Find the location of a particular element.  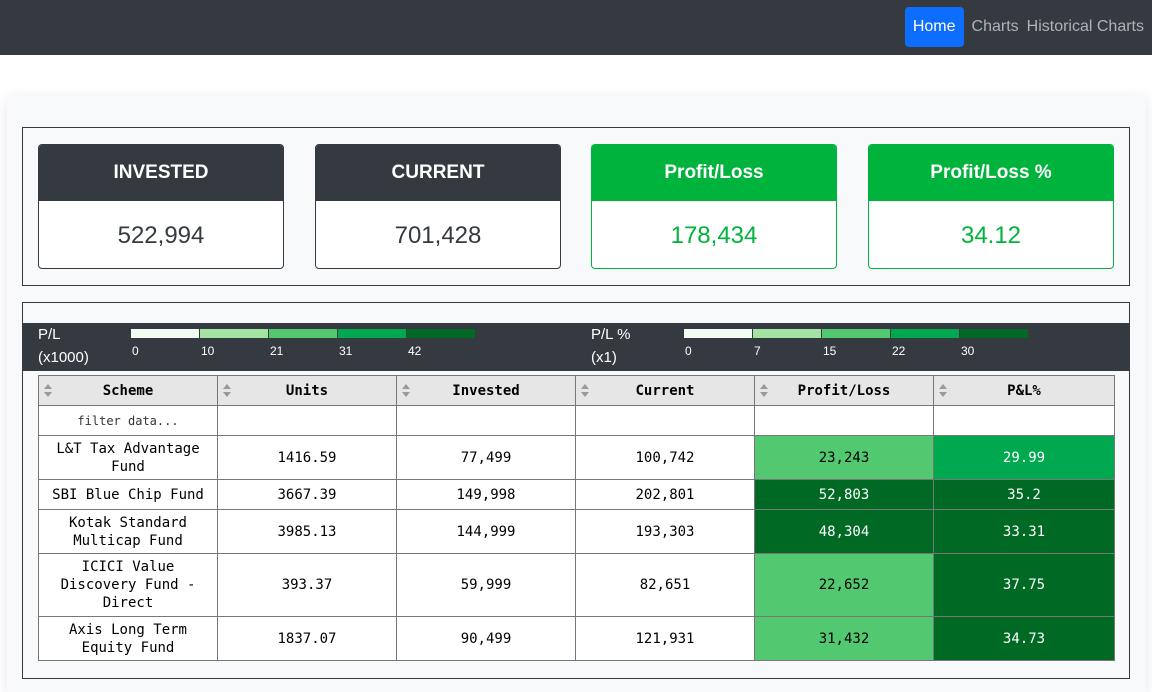

legend-tick-label: 7 is located at coordinates (757, 351).